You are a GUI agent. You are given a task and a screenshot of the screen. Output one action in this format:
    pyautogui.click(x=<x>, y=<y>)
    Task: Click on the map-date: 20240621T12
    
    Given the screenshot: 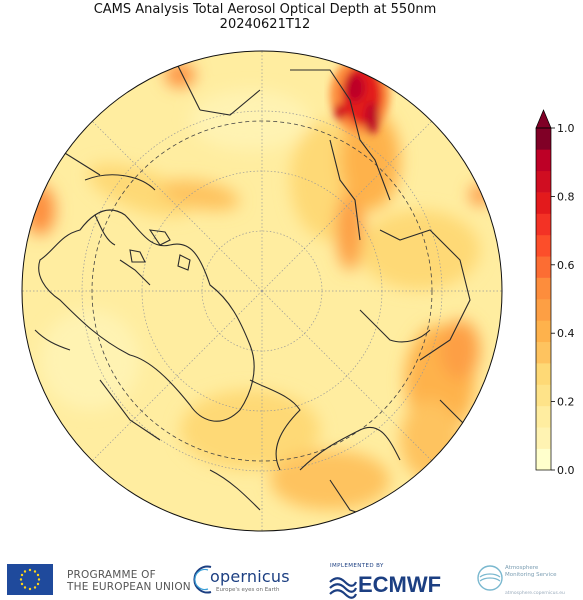 What is the action you would take?
    pyautogui.click(x=265, y=24)
    